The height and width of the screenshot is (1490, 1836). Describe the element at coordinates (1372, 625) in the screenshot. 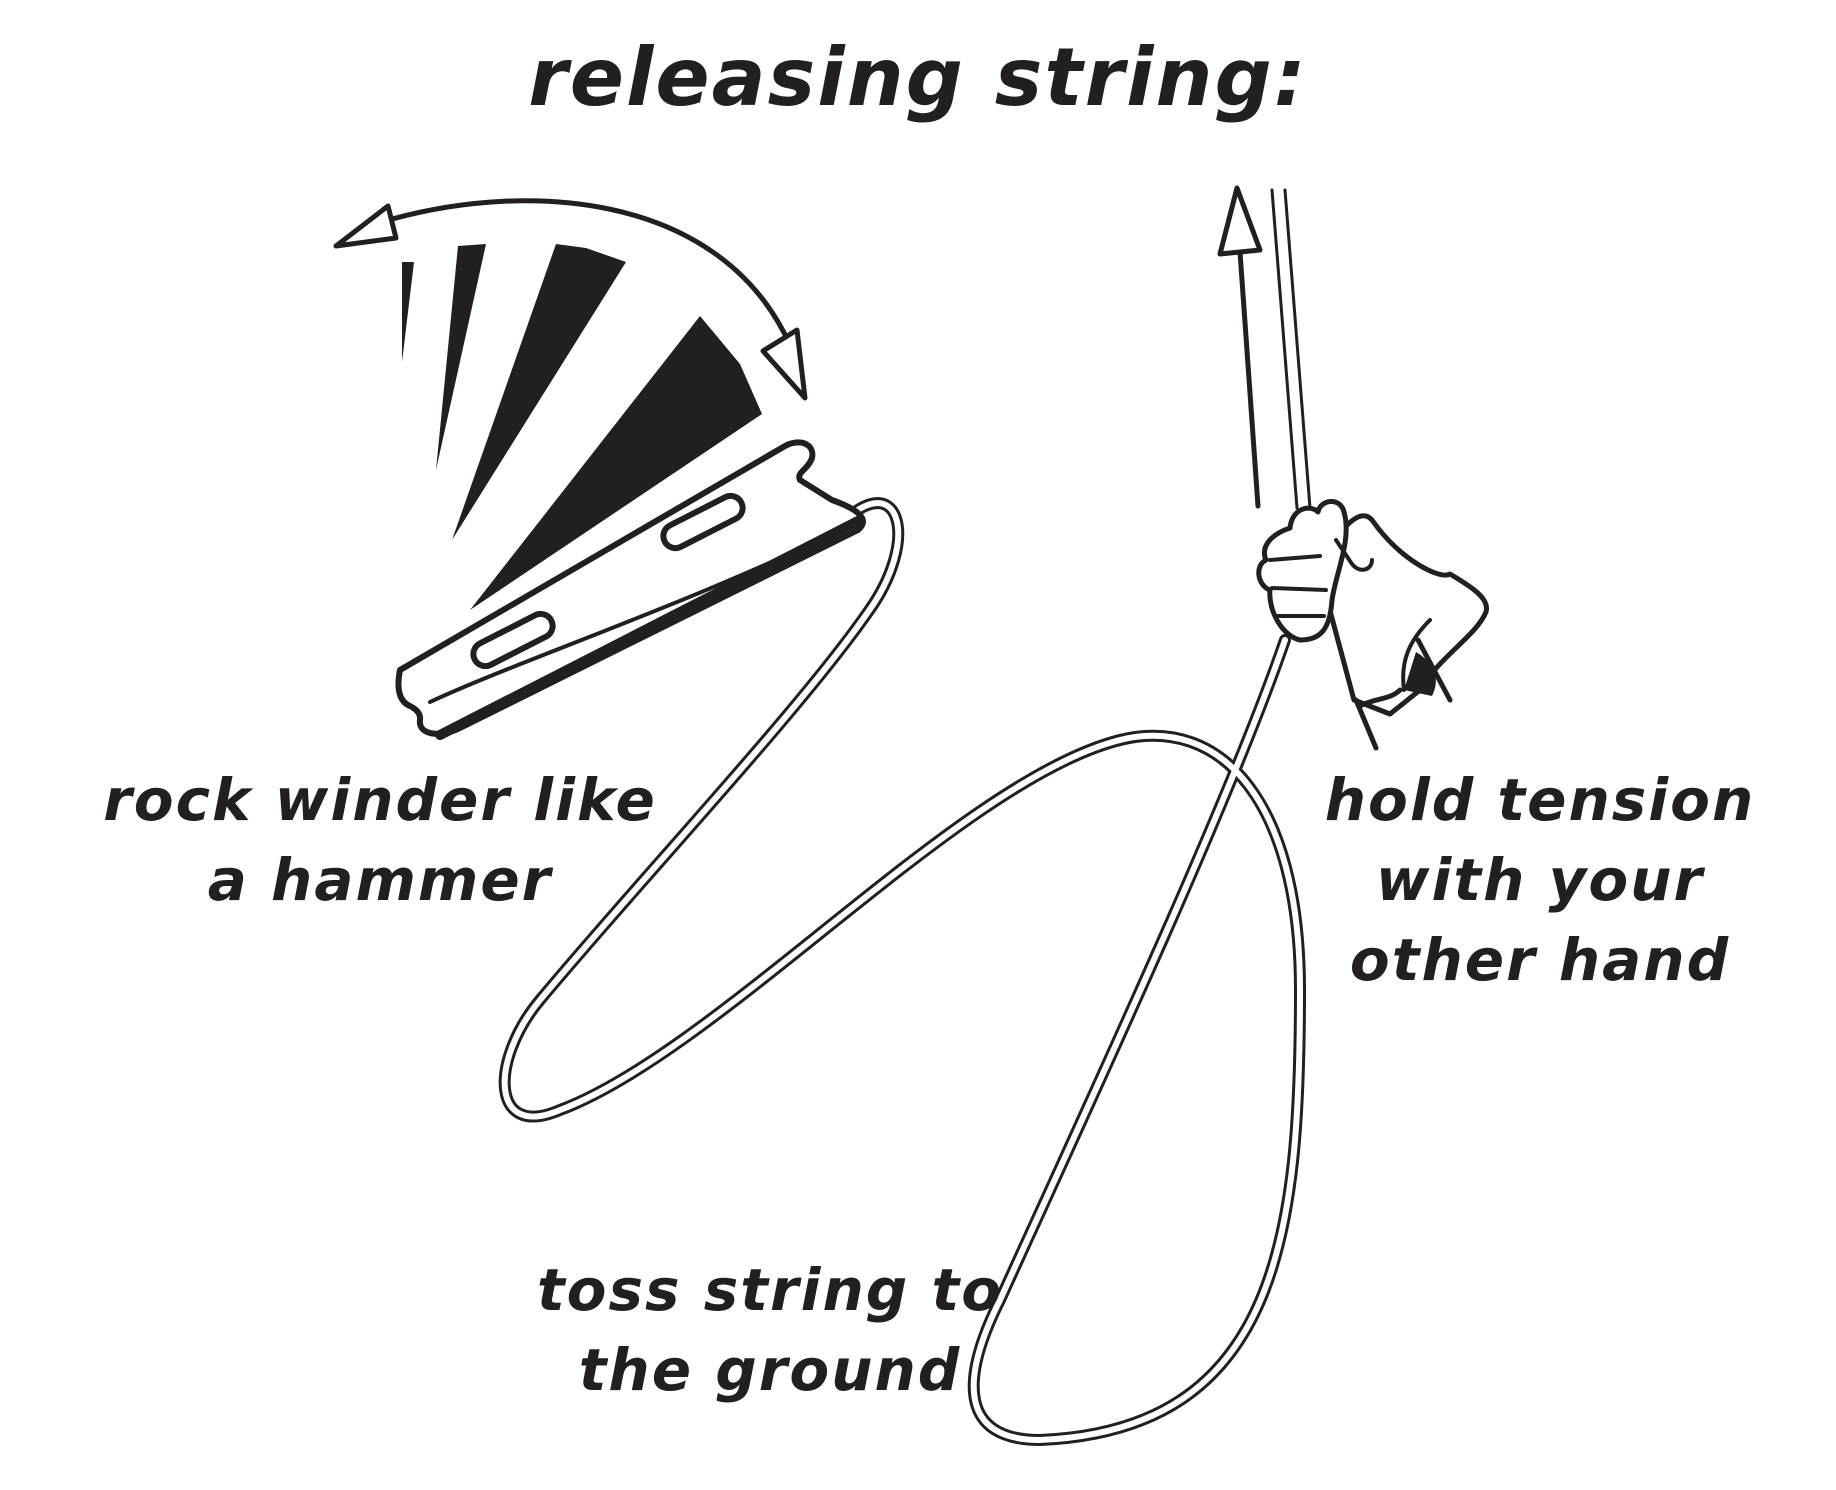

I see `hand-icon` at that location.